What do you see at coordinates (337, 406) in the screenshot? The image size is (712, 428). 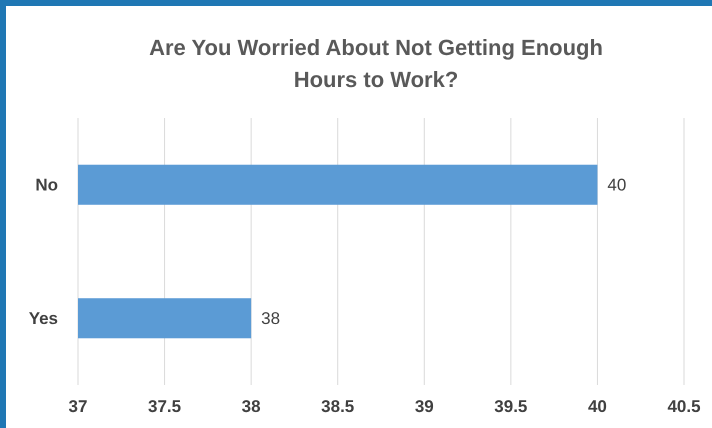 I see `x-tick-label: 38.5` at bounding box center [337, 406].